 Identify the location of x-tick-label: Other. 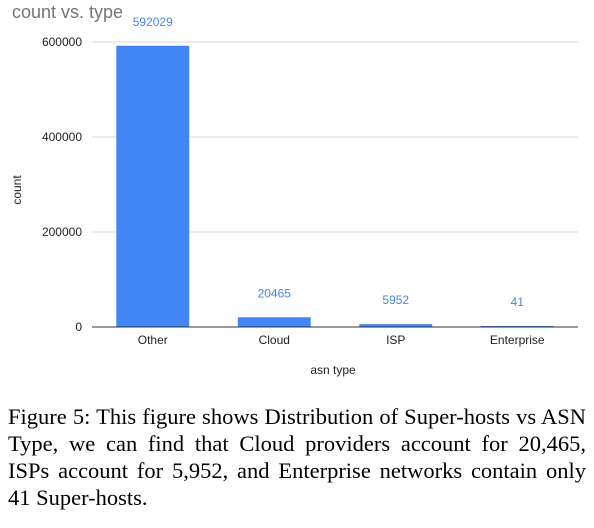
(153, 340).